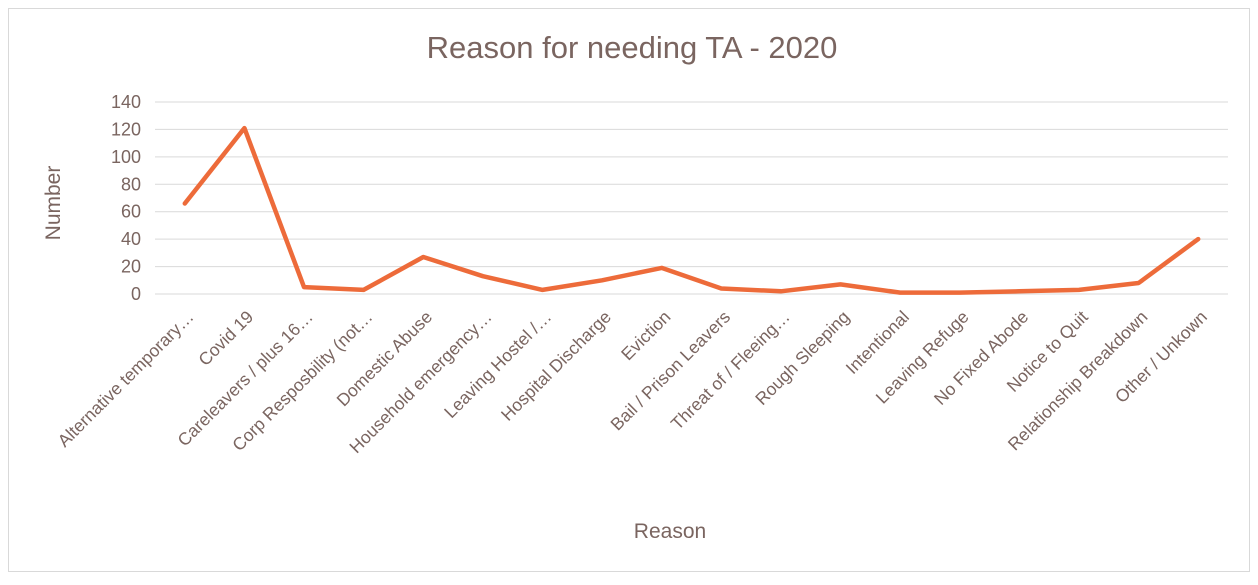 The height and width of the screenshot is (585, 1258). Describe the element at coordinates (131, 239) in the screenshot. I see `y-tick-label: 40` at that location.